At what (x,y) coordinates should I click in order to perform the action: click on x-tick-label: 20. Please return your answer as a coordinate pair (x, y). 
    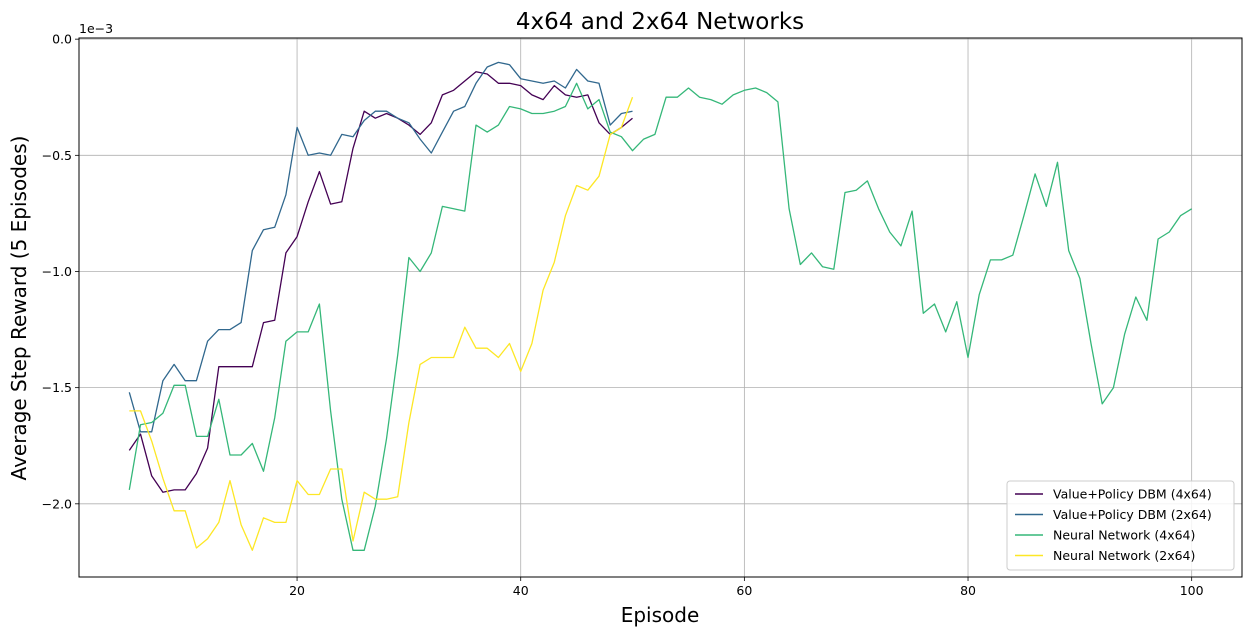
    Looking at the image, I should click on (297, 590).